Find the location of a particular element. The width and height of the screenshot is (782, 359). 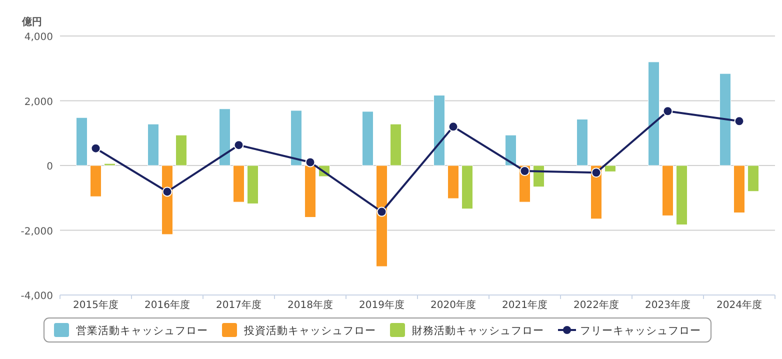

legend-label: 投資活動キャッシュフロー is located at coordinates (309, 331).